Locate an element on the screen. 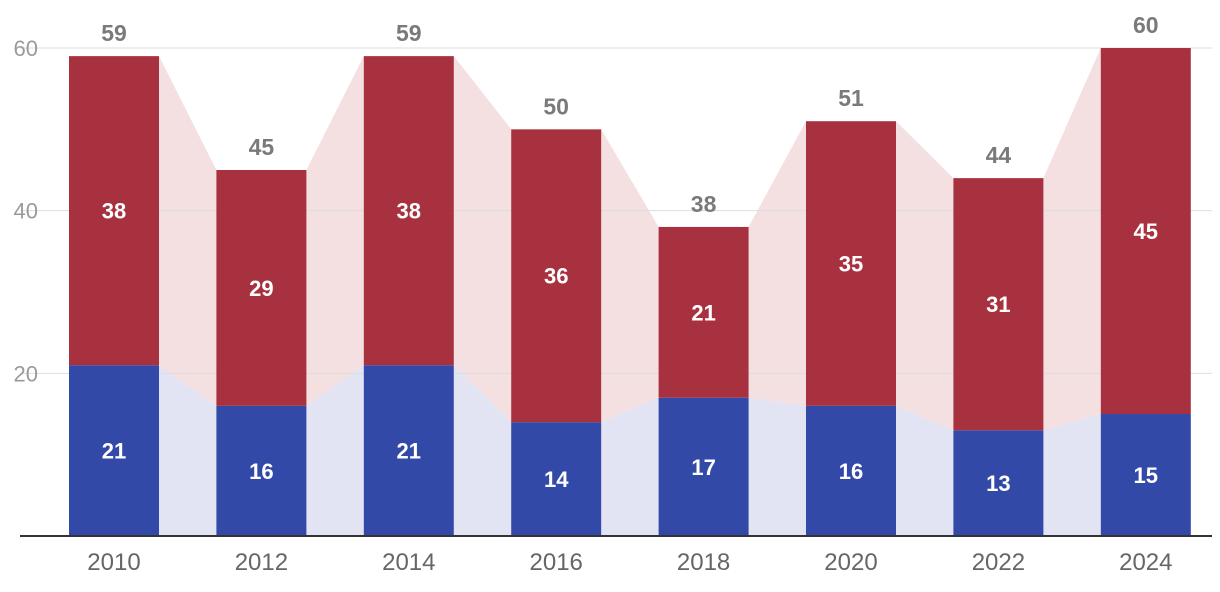 This screenshot has width=1220, height=592. data-label-series-2: 21 is located at coordinates (703, 312).